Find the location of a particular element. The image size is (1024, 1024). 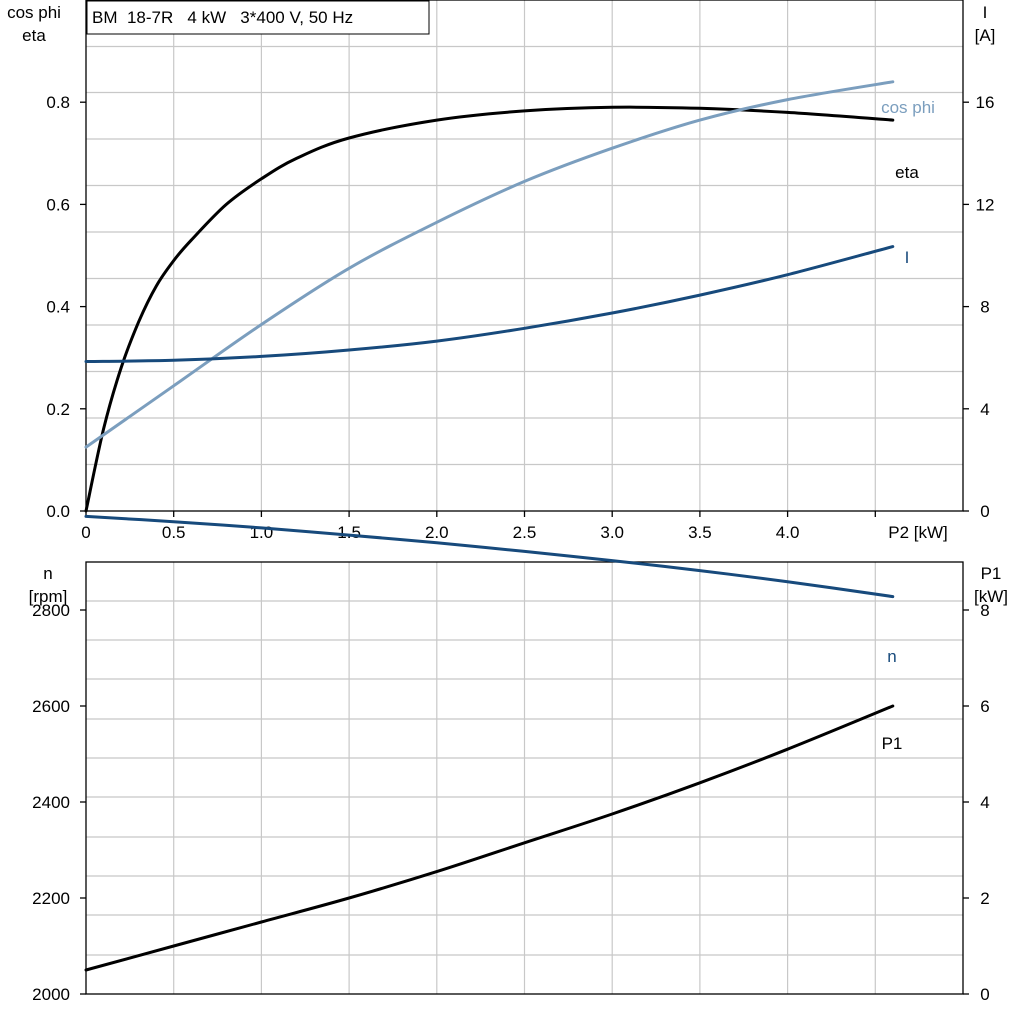

y-right-axis-label: [kW] is located at coordinates (991, 596).